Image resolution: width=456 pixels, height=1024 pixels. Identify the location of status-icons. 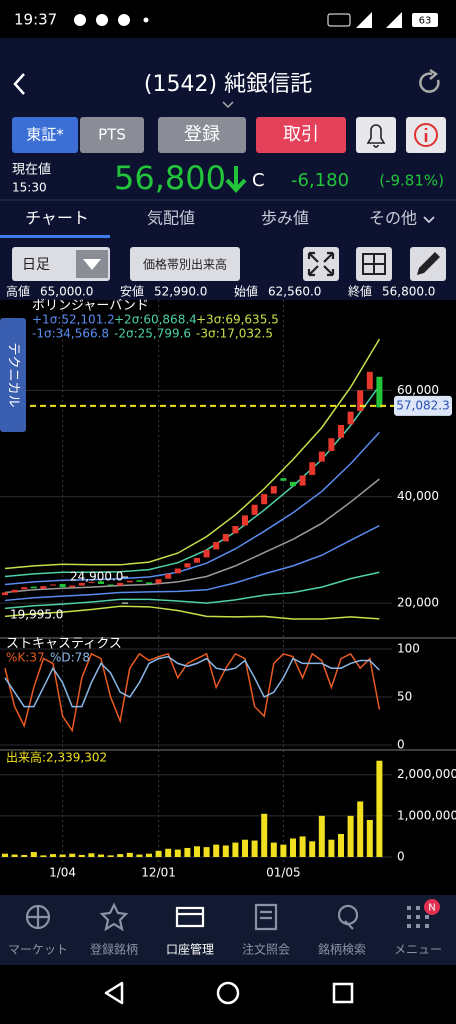
(256, 20).